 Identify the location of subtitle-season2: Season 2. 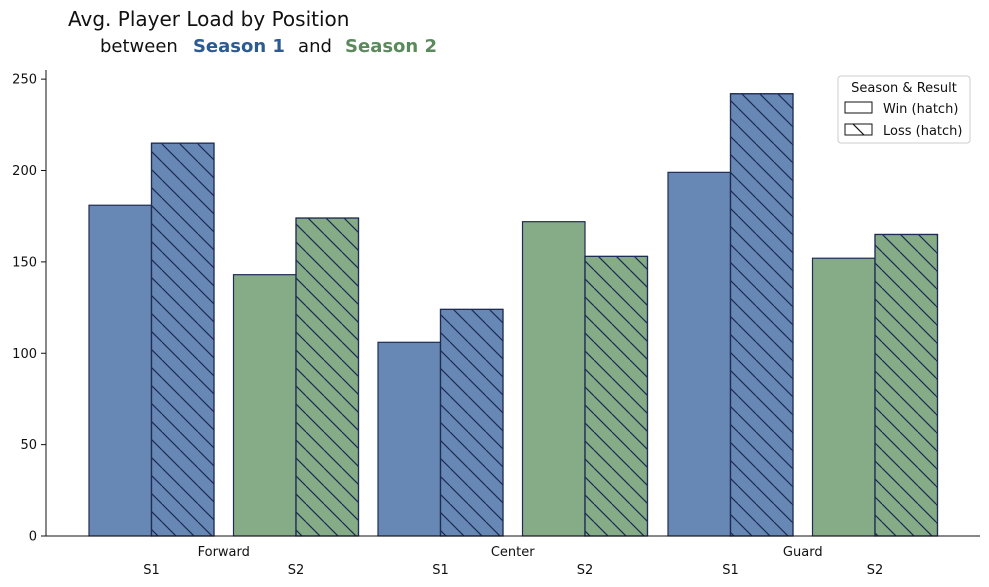
(391, 46).